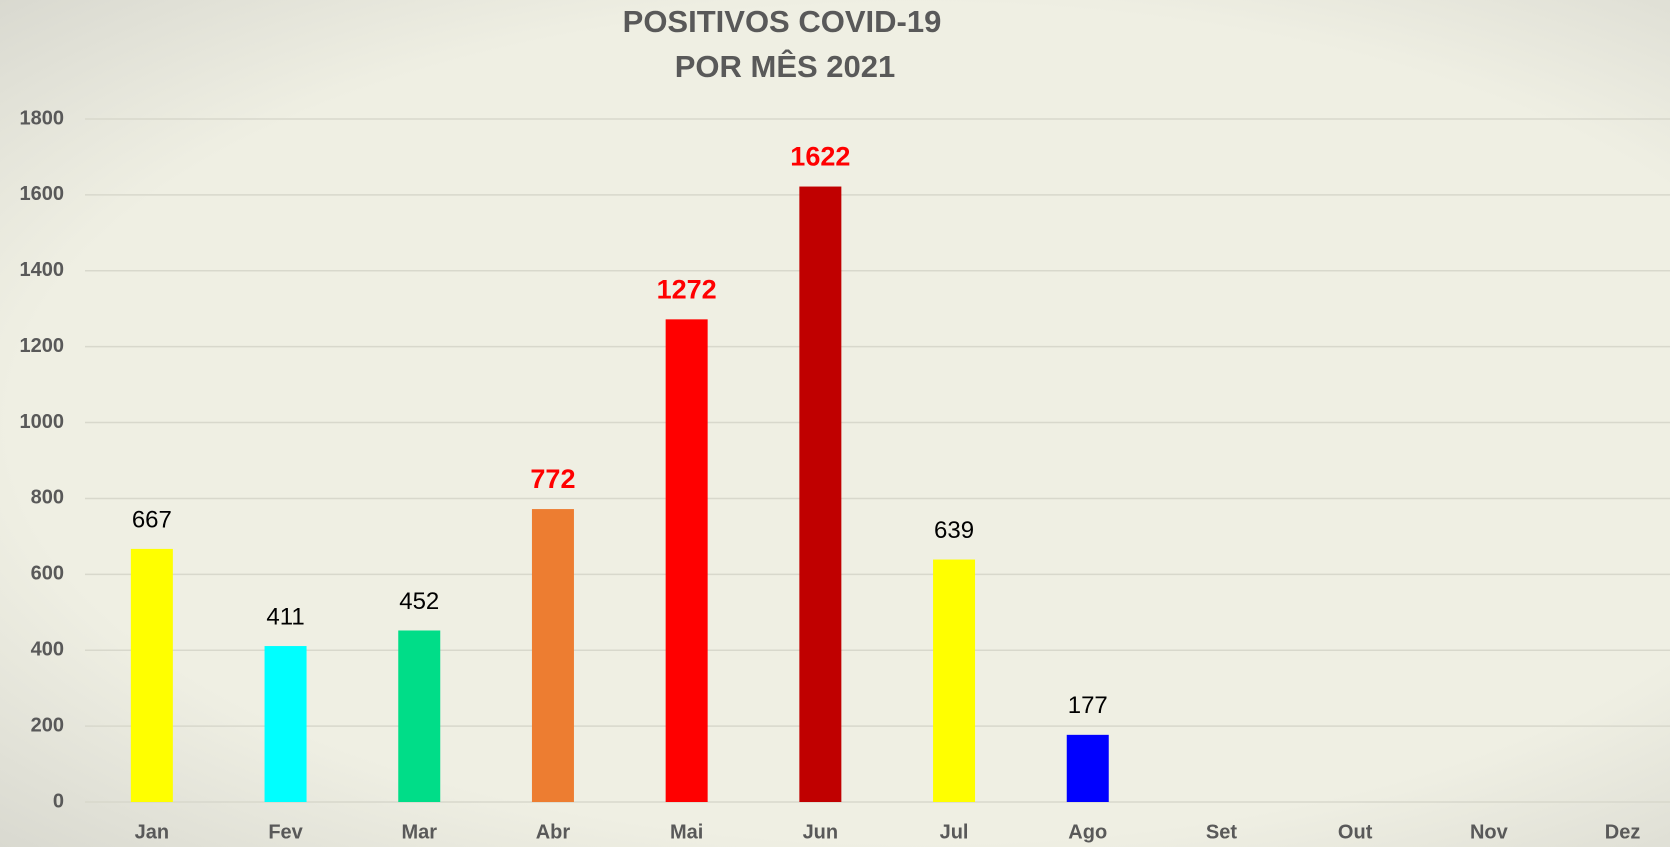  What do you see at coordinates (785, 66) in the screenshot?
I see `chart-title: POR MÊS 2021` at bounding box center [785, 66].